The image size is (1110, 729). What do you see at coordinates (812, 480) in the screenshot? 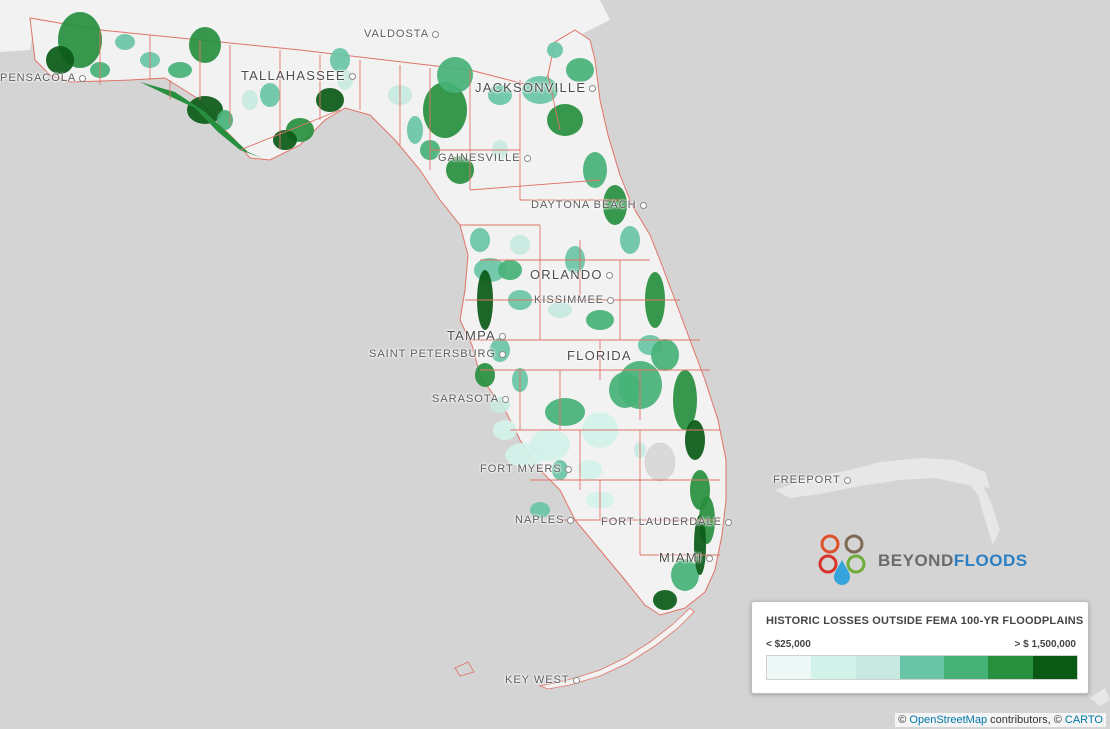
I see `city-label-freeport: FREEPORT` at bounding box center [812, 480].